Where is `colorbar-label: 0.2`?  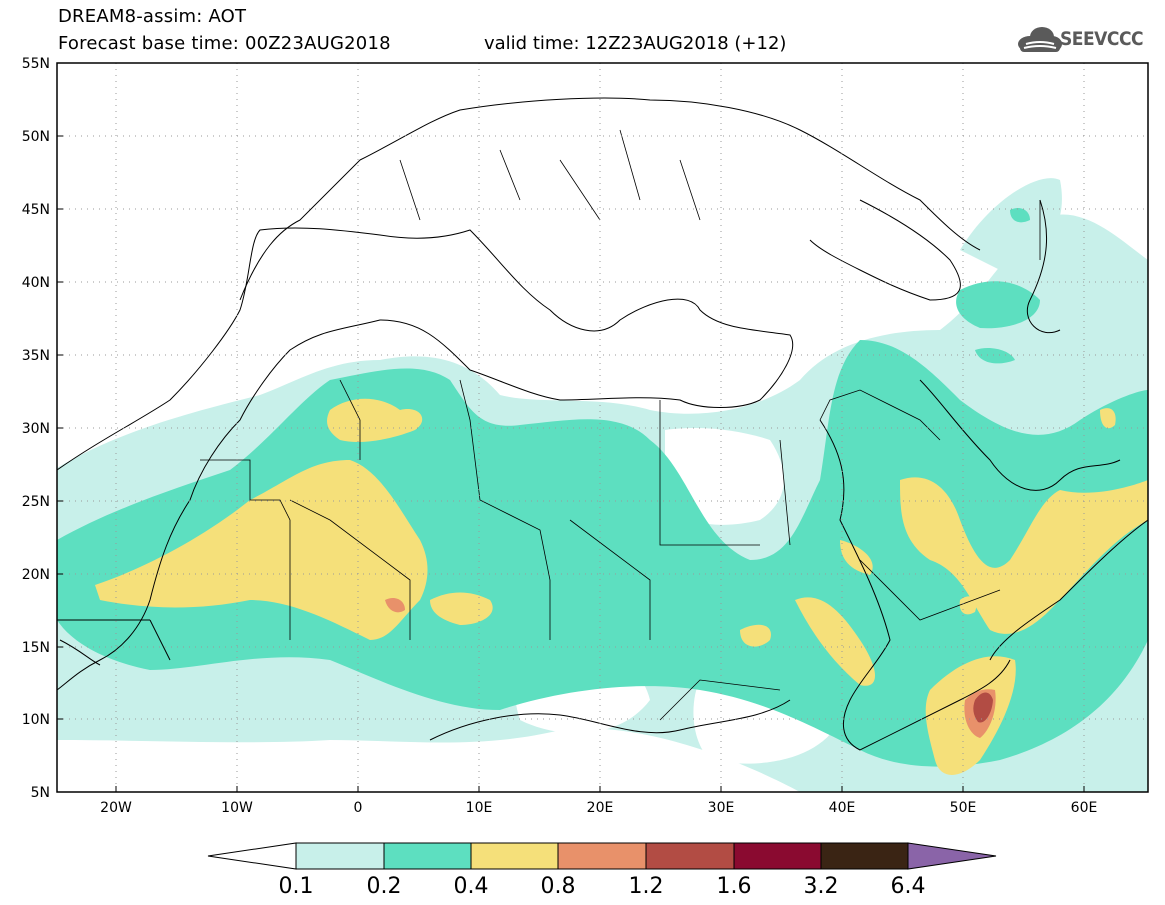 colorbar-label: 0.2 is located at coordinates (384, 886).